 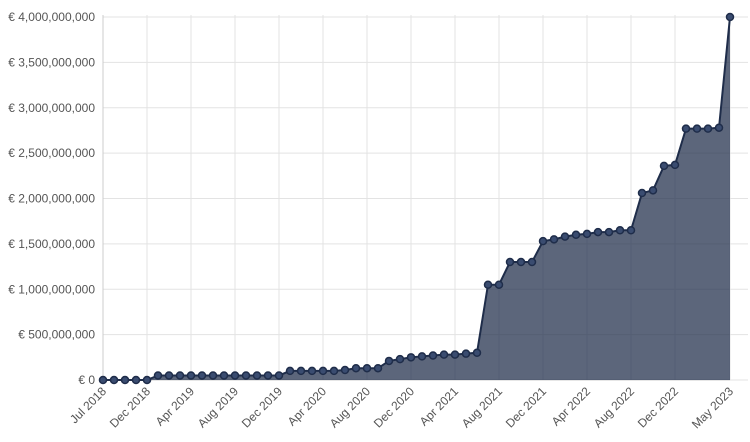 What do you see at coordinates (51, 289) in the screenshot?
I see `y-tick-label: € 1,000,000,000` at bounding box center [51, 289].